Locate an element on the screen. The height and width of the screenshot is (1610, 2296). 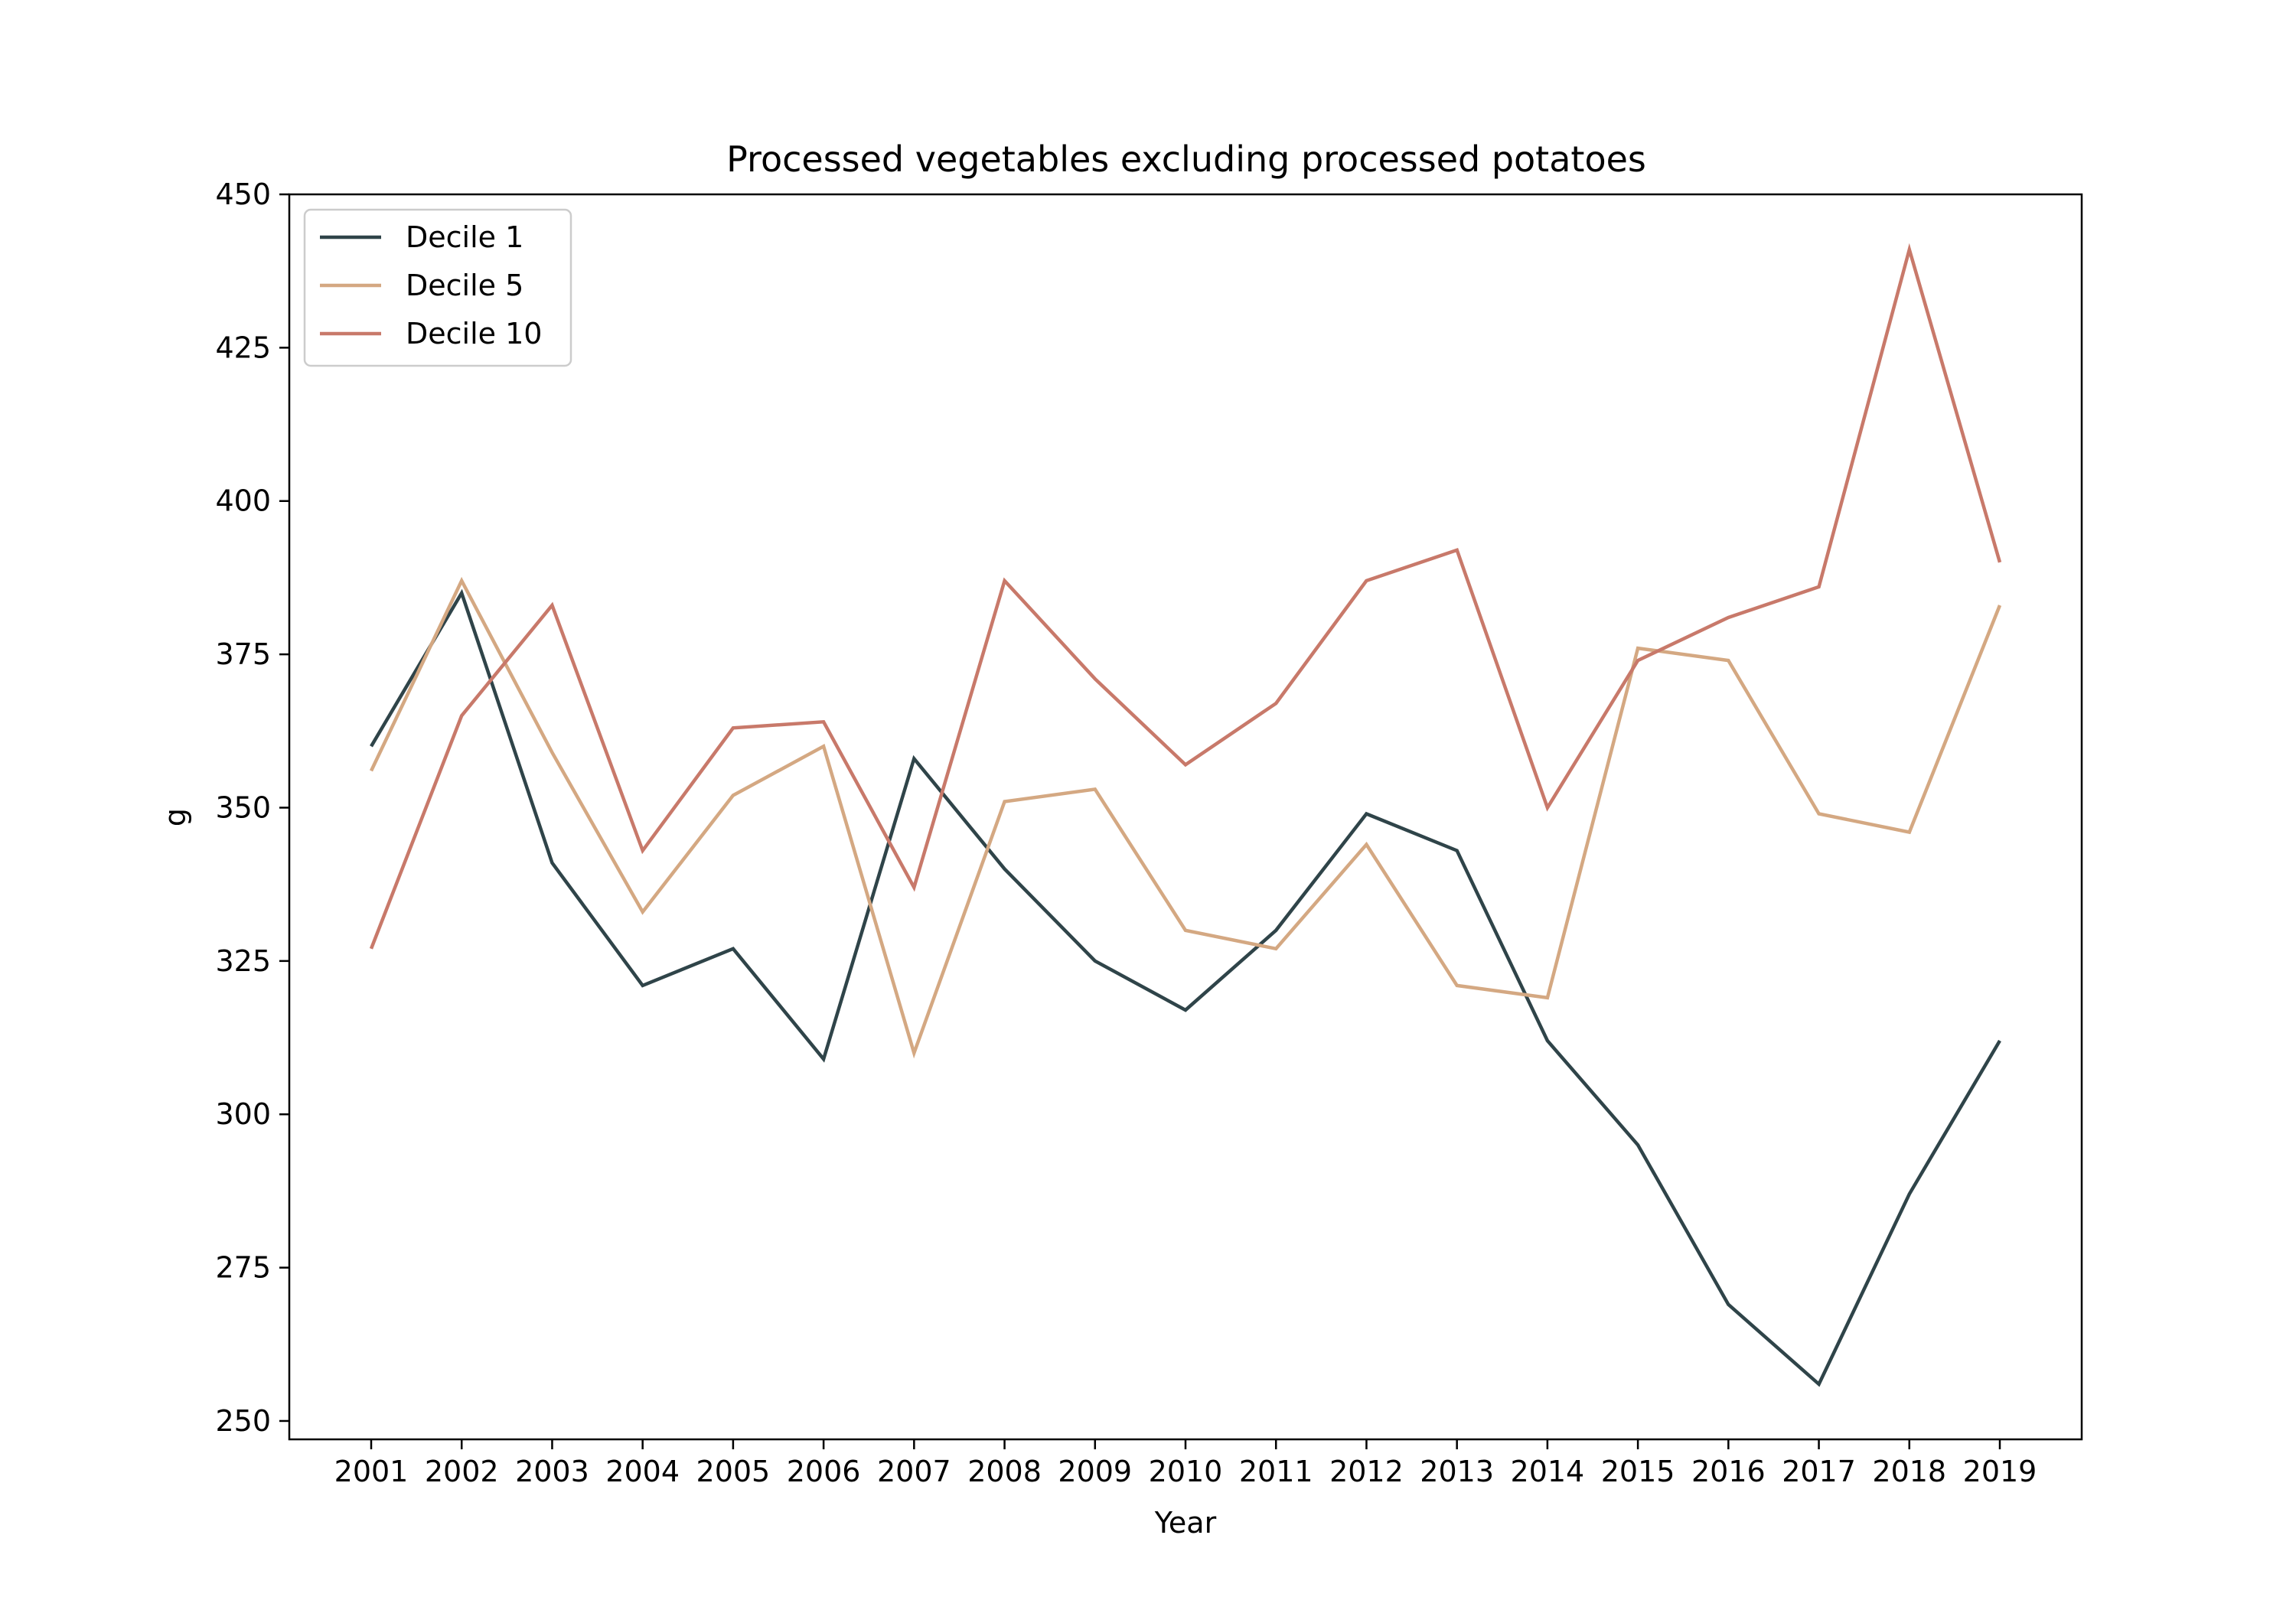
x-tick-label: 2015 is located at coordinates (1638, 1472).